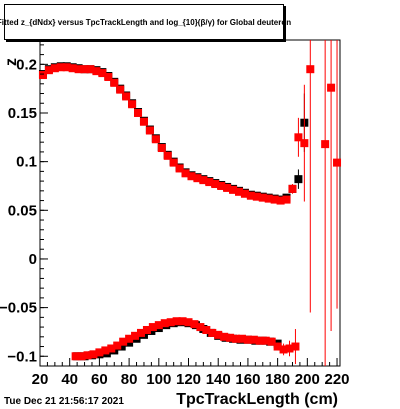 The width and height of the screenshot is (400, 409). What do you see at coordinates (277, 379) in the screenshot?
I see `x-tick-label: 180` at bounding box center [277, 379].